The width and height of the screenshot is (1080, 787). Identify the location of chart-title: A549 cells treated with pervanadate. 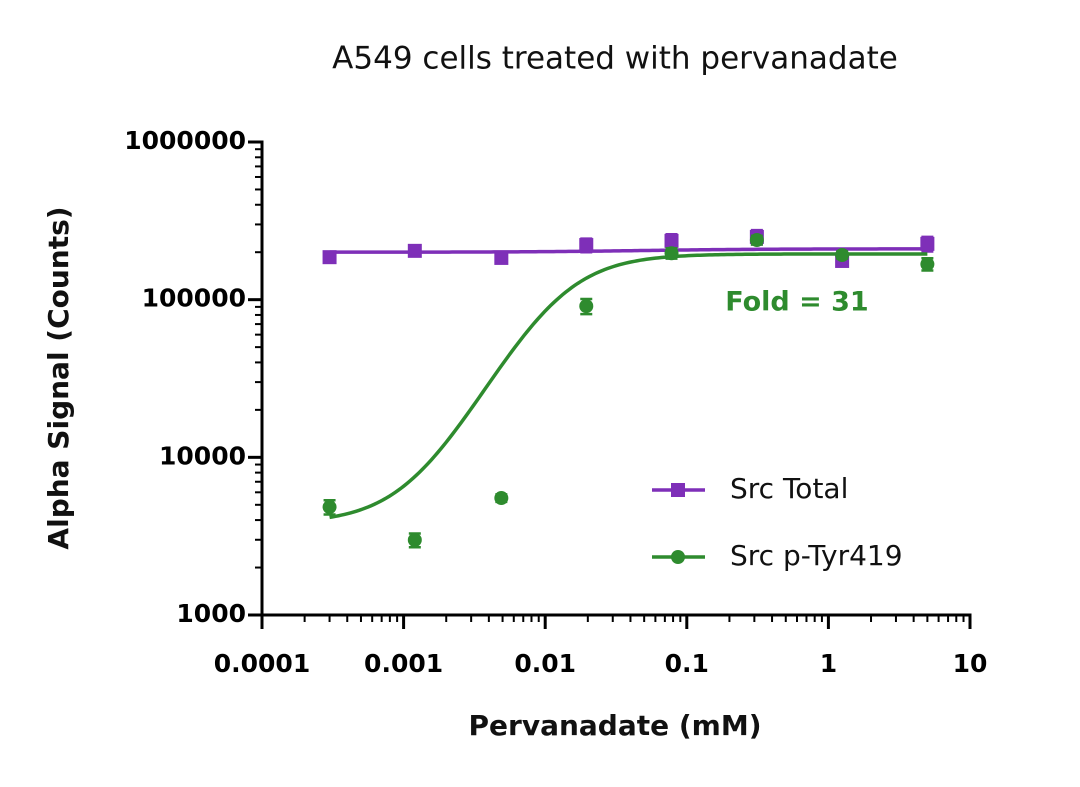
(615, 59).